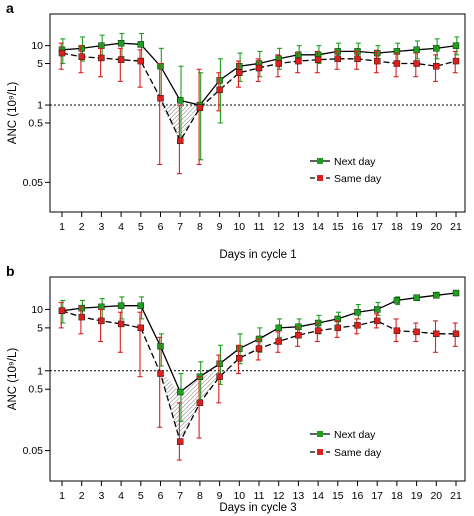 Image resolution: width=474 pixels, height=516 pixels. I want to click on x-tick-label-b: 12, so click(279, 496).